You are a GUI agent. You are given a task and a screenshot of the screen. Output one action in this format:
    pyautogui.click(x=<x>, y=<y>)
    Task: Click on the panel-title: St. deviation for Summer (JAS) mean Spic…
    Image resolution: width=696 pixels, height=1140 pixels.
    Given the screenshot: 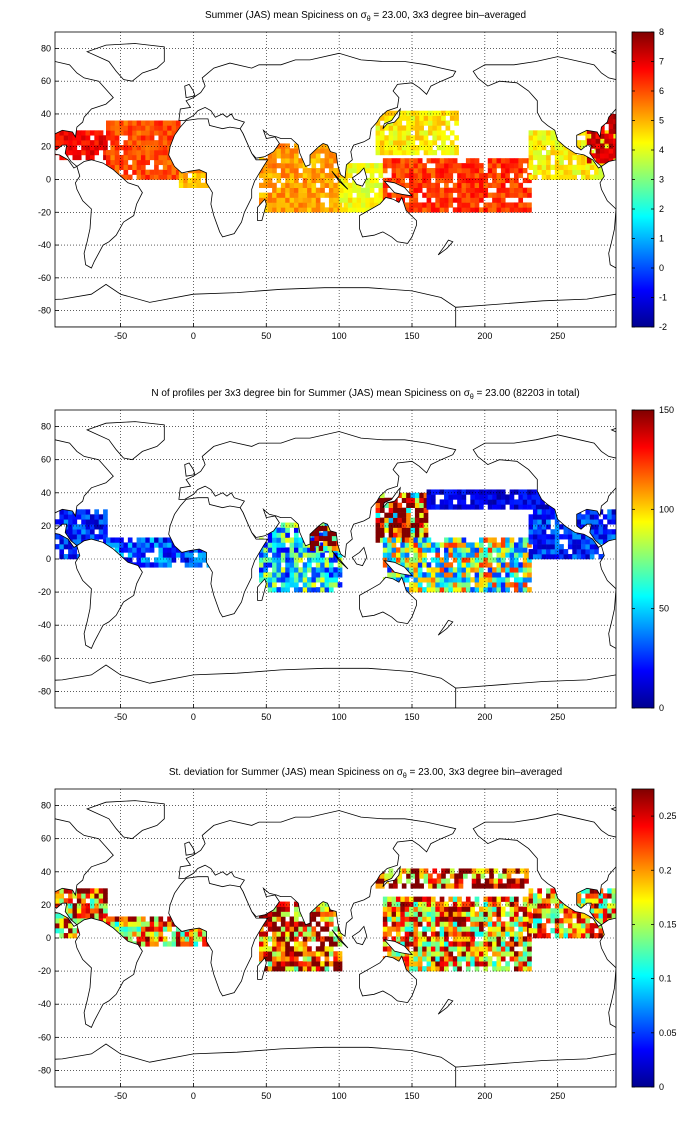 What is the action you would take?
    pyautogui.click(x=365, y=773)
    